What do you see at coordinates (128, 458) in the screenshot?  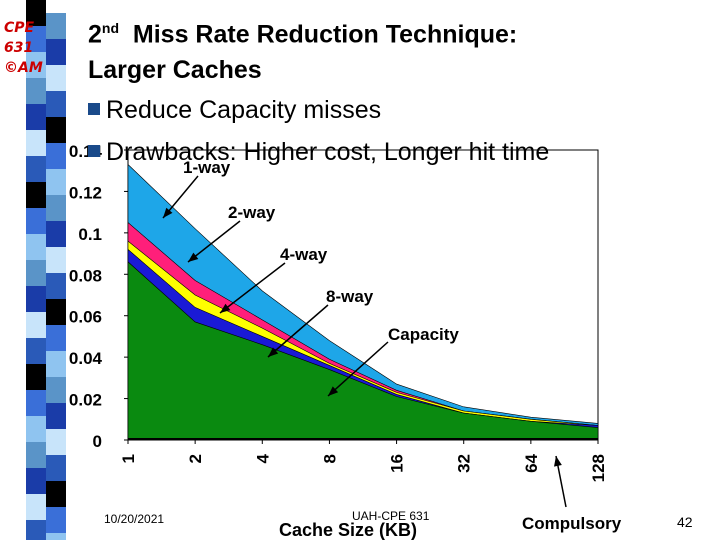 I see `x-tick-label: 1` at bounding box center [128, 458].